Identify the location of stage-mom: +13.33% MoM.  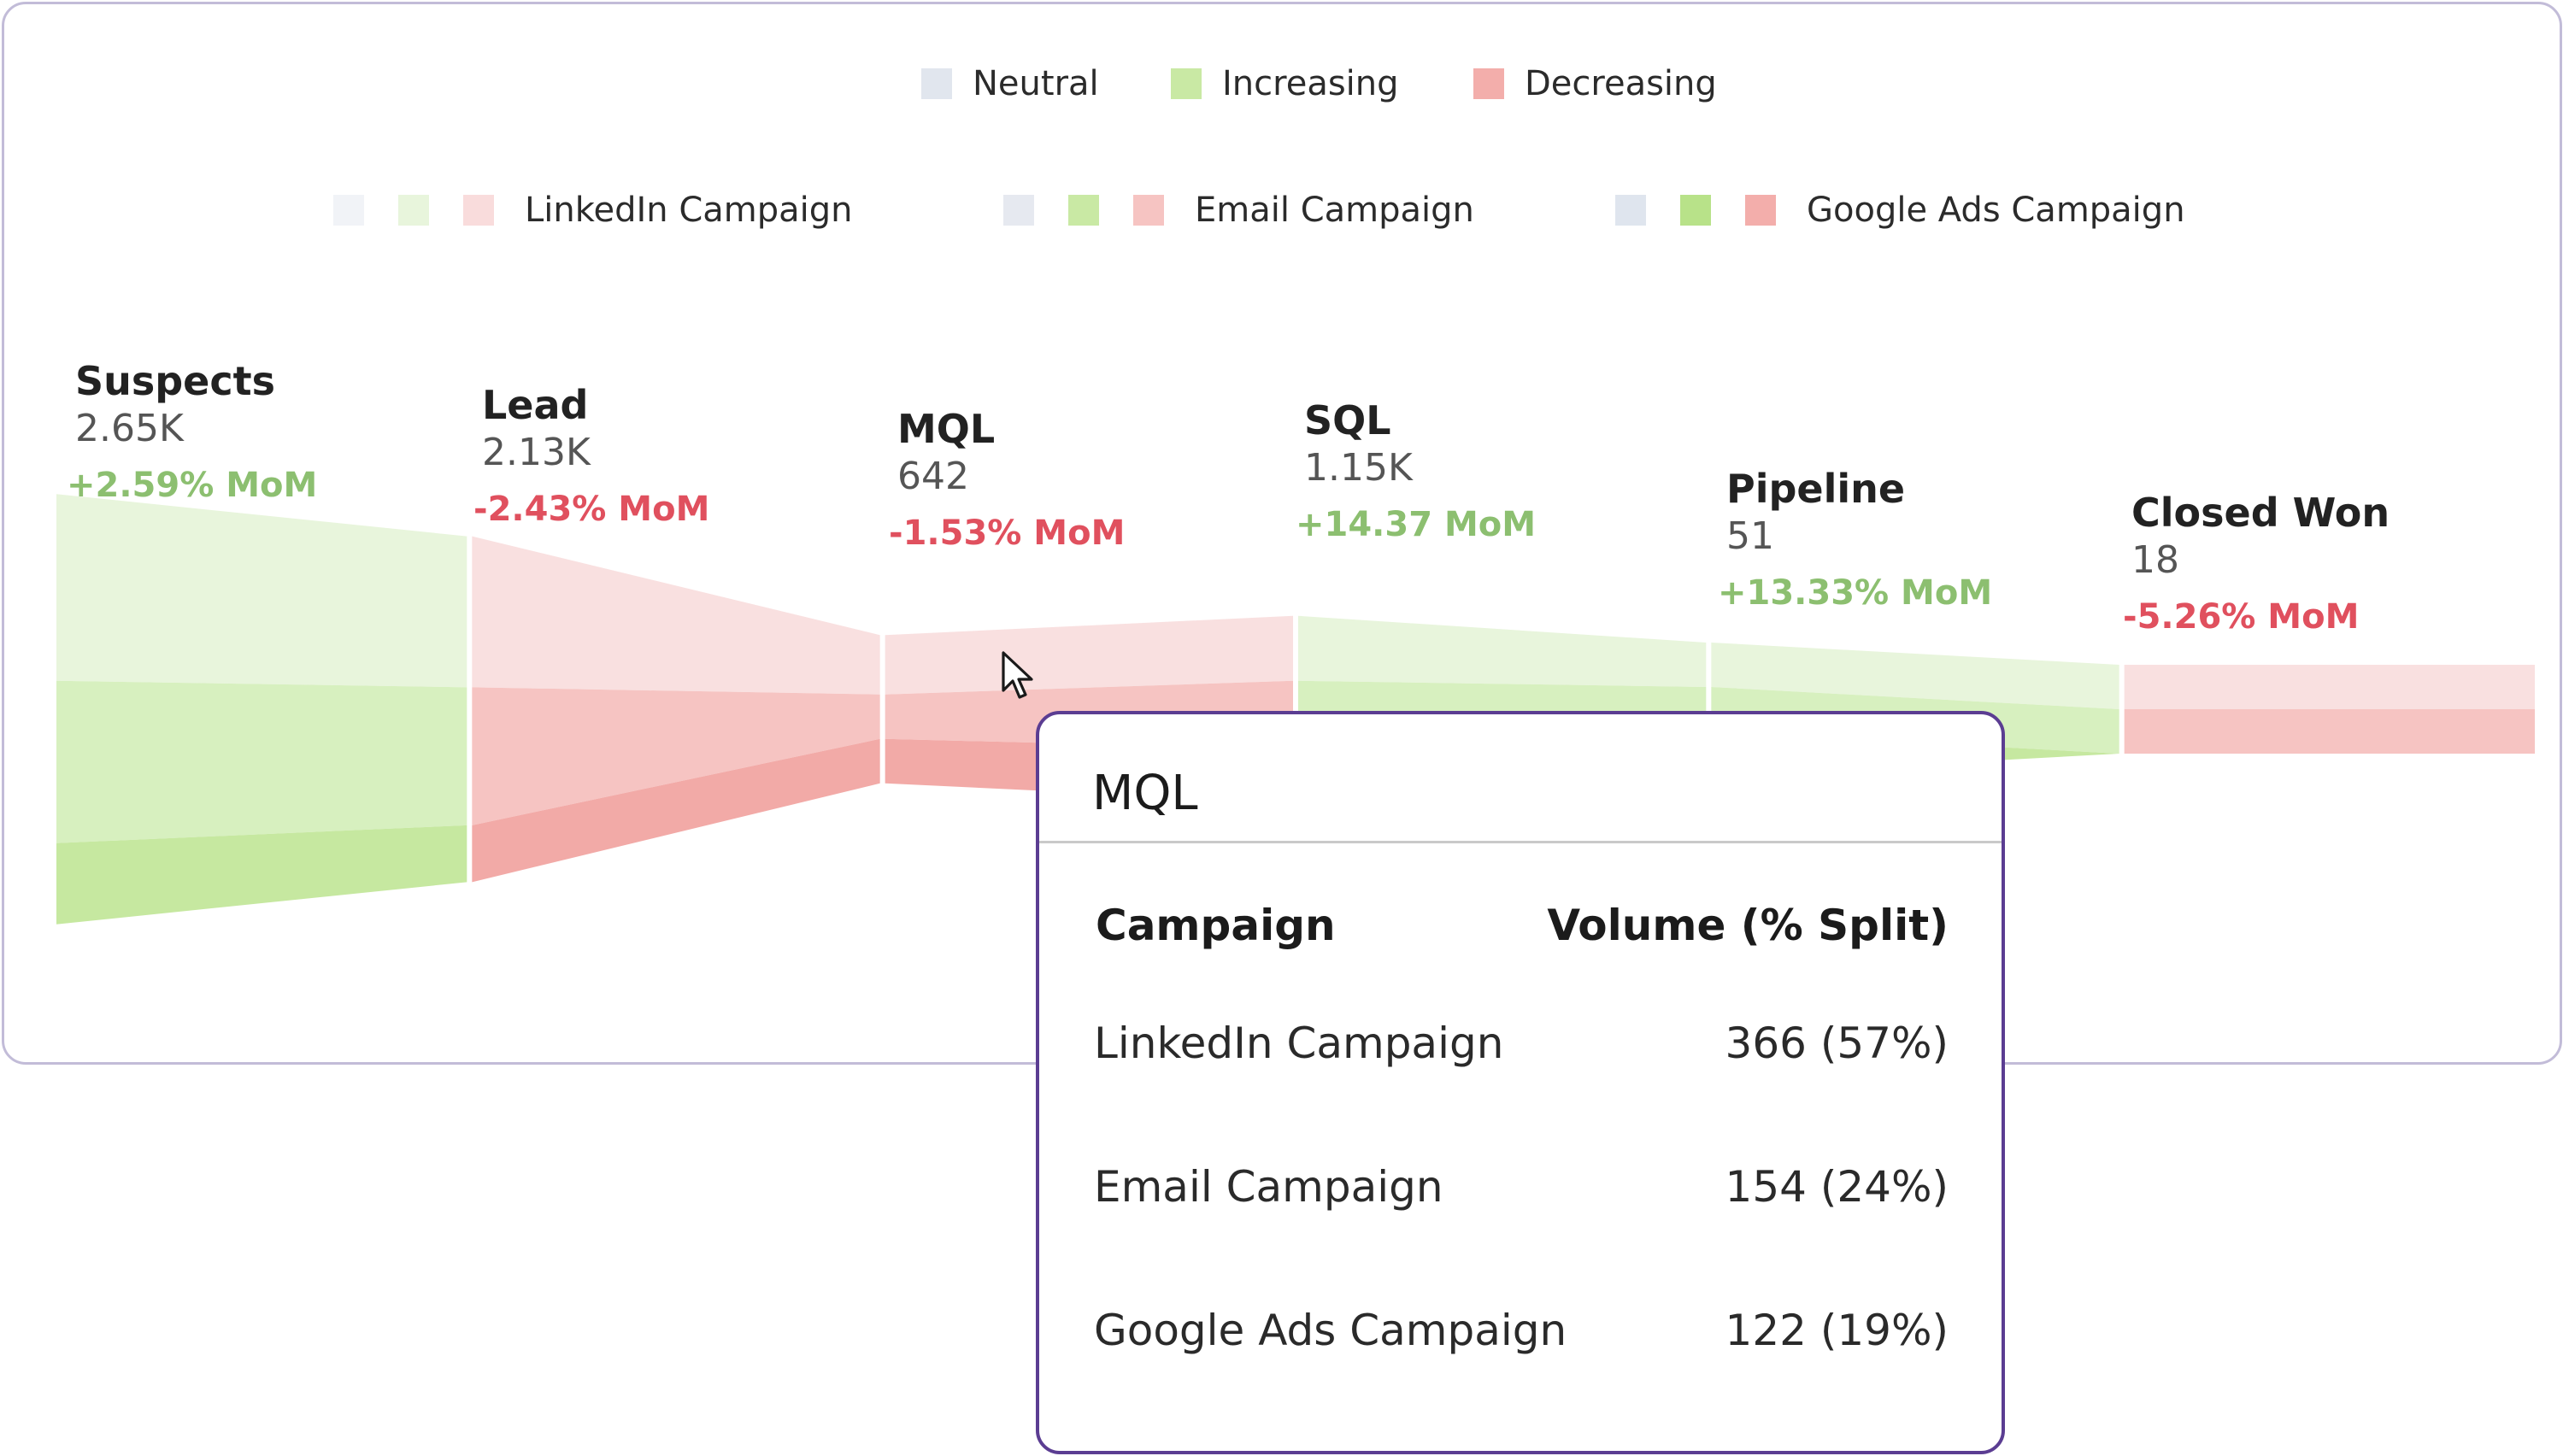
(1855, 593).